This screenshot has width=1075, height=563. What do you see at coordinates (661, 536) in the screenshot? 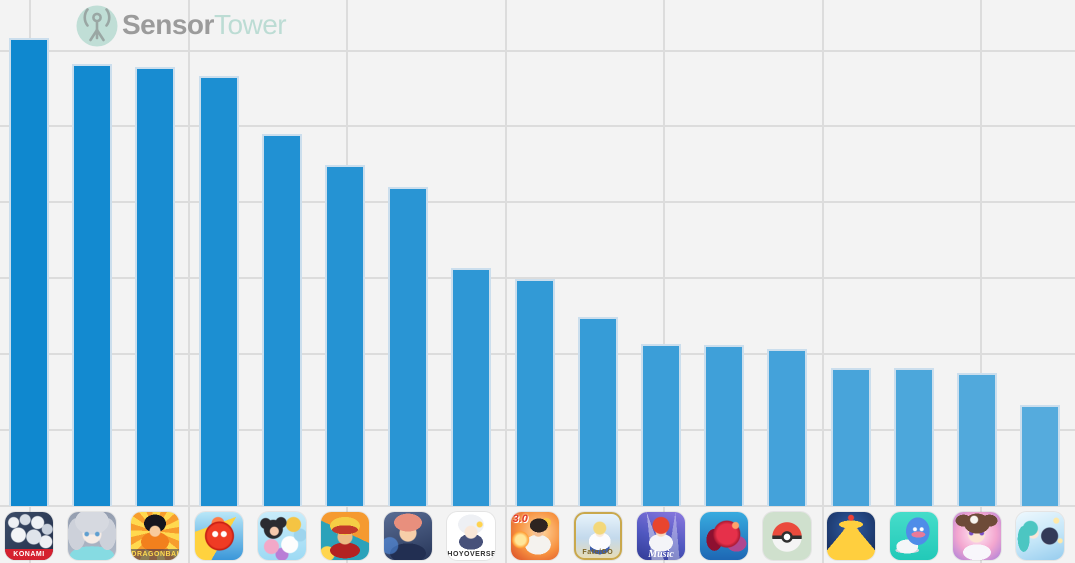
I see `app-icon-ensemble-stars-music: Music` at bounding box center [661, 536].